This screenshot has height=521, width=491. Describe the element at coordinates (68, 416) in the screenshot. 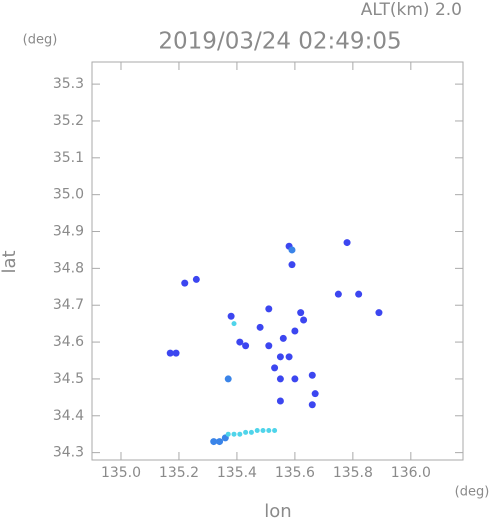

I see `y-tick-label: 34.4` at that location.